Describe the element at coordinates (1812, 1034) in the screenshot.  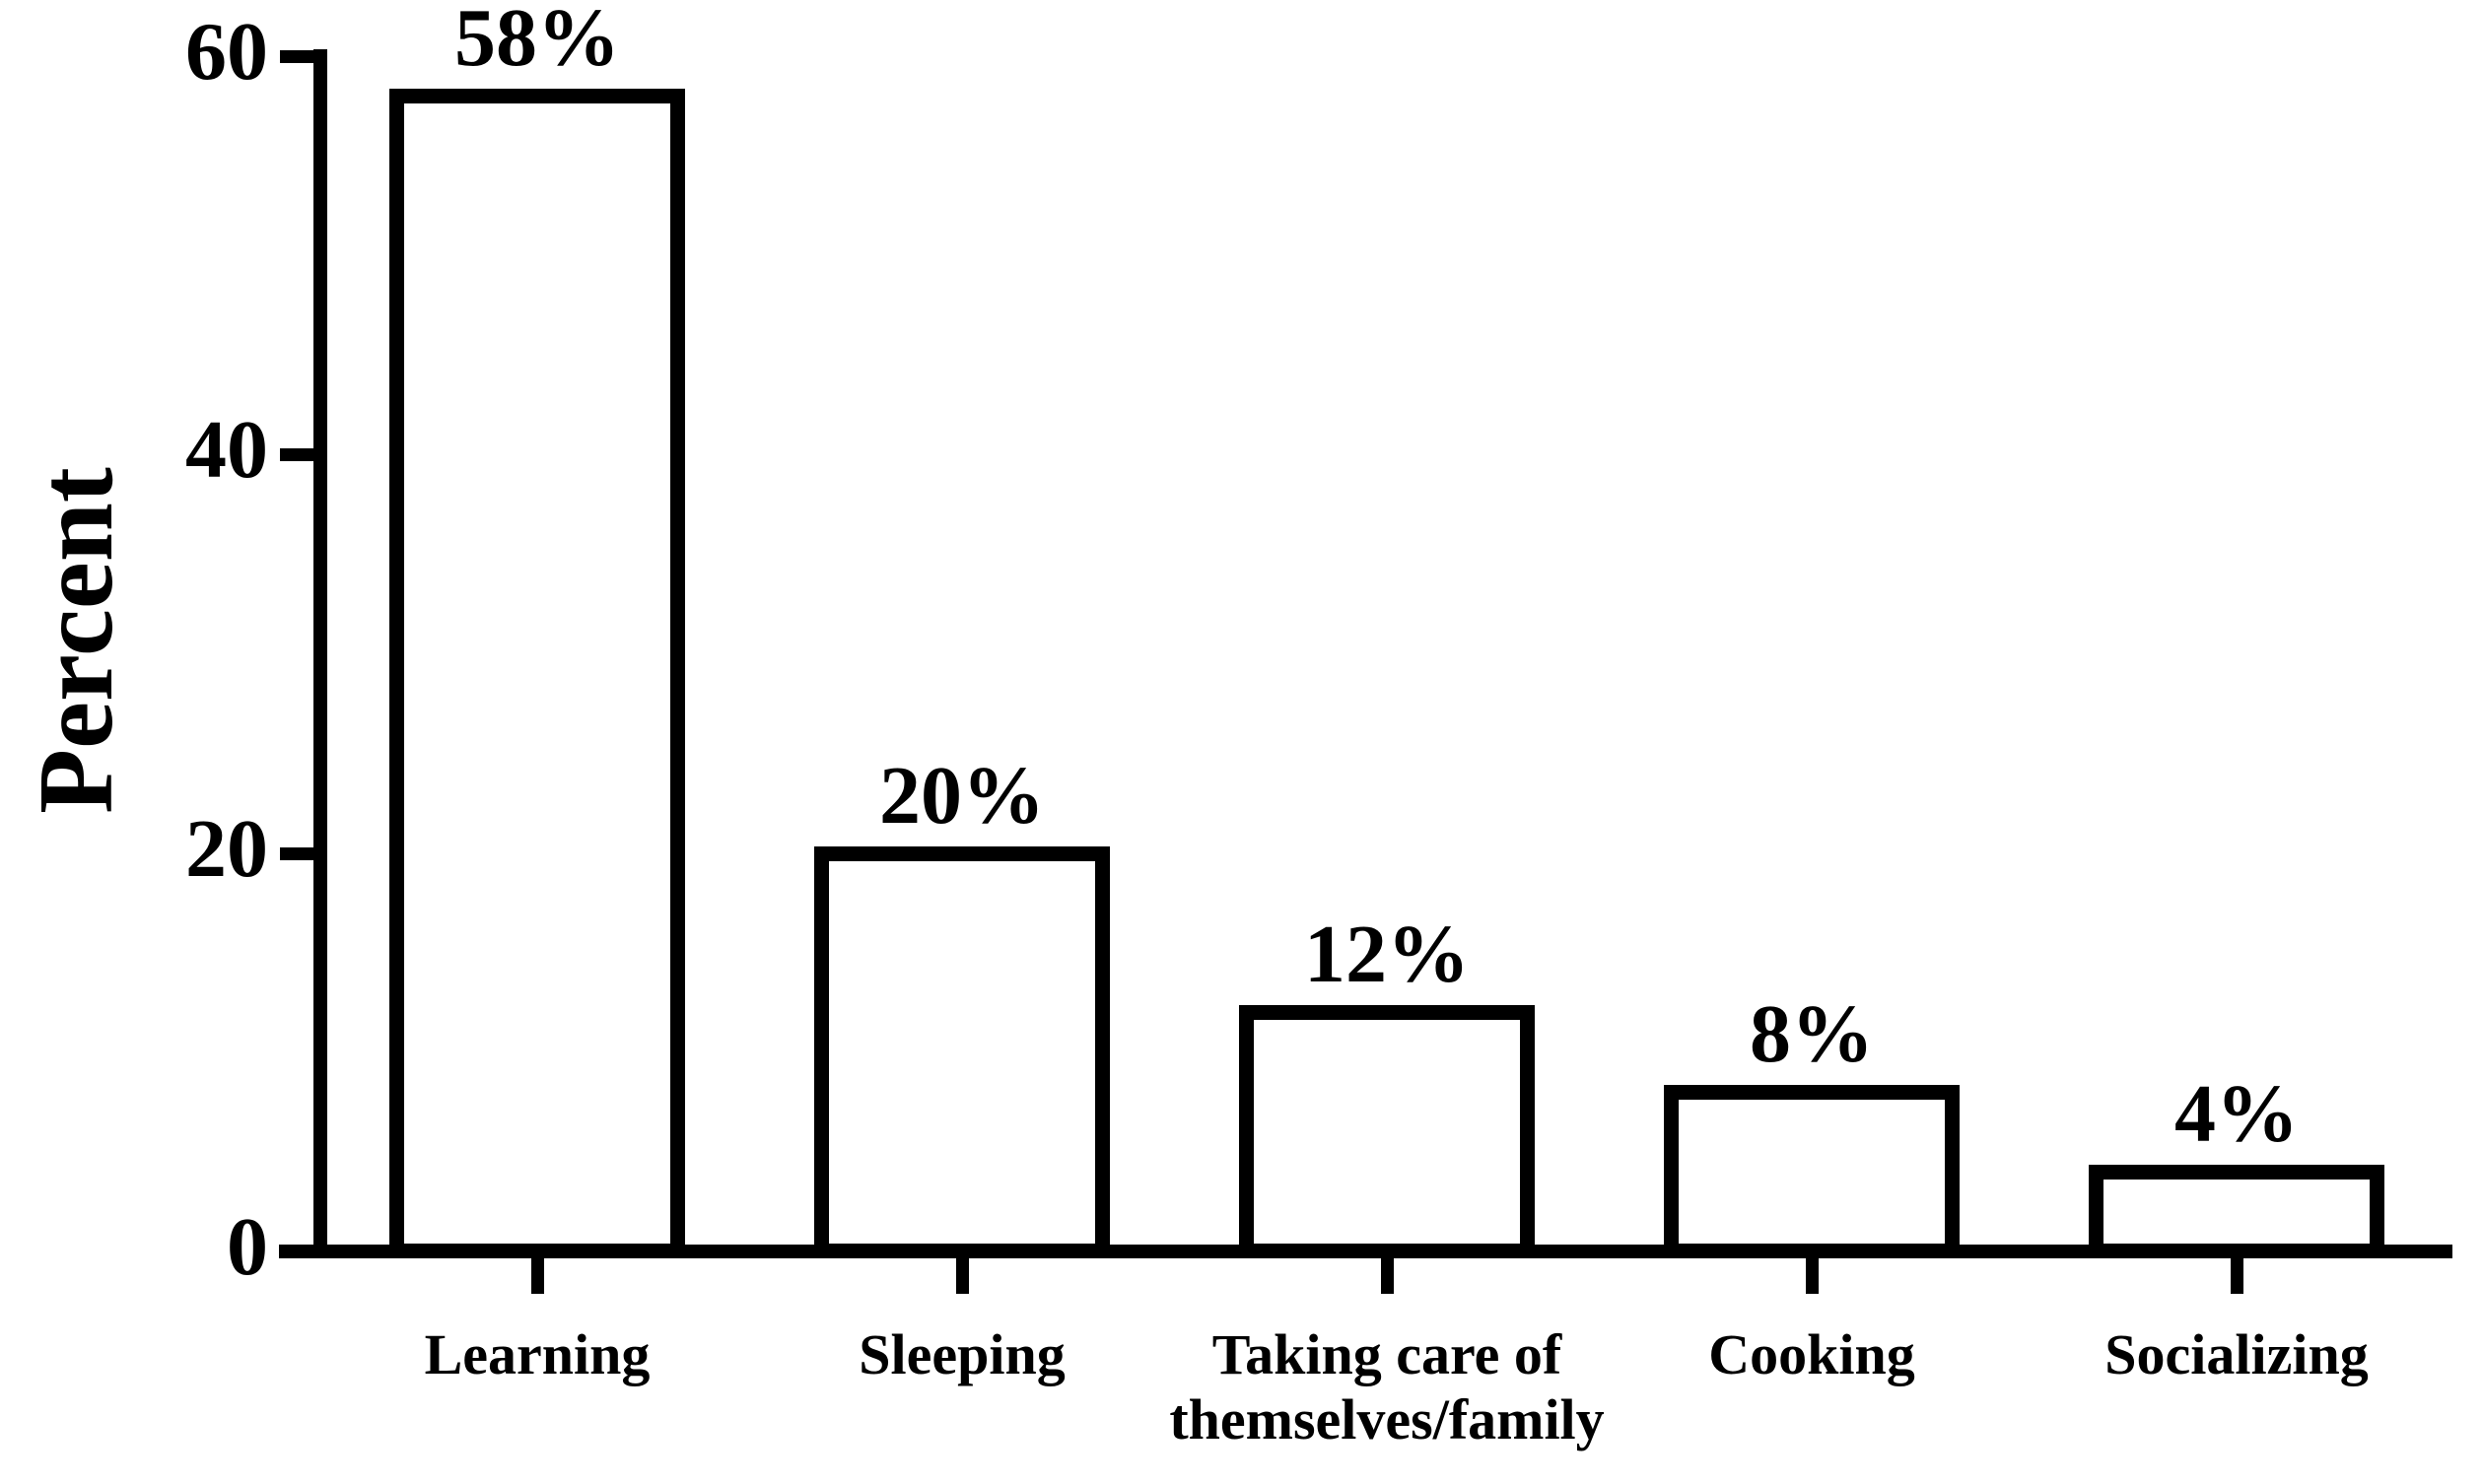
I see `bar-value-label: 8%` at that location.